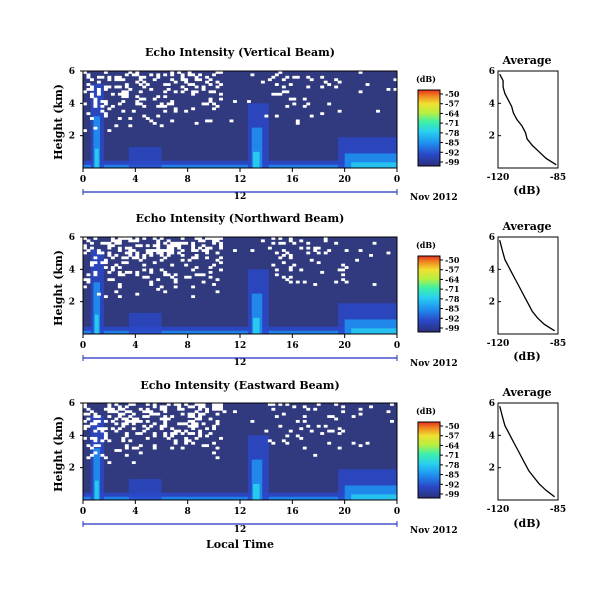 The image size is (615, 598). I want to click on profile-y-tick-label: 6, so click(492, 238).